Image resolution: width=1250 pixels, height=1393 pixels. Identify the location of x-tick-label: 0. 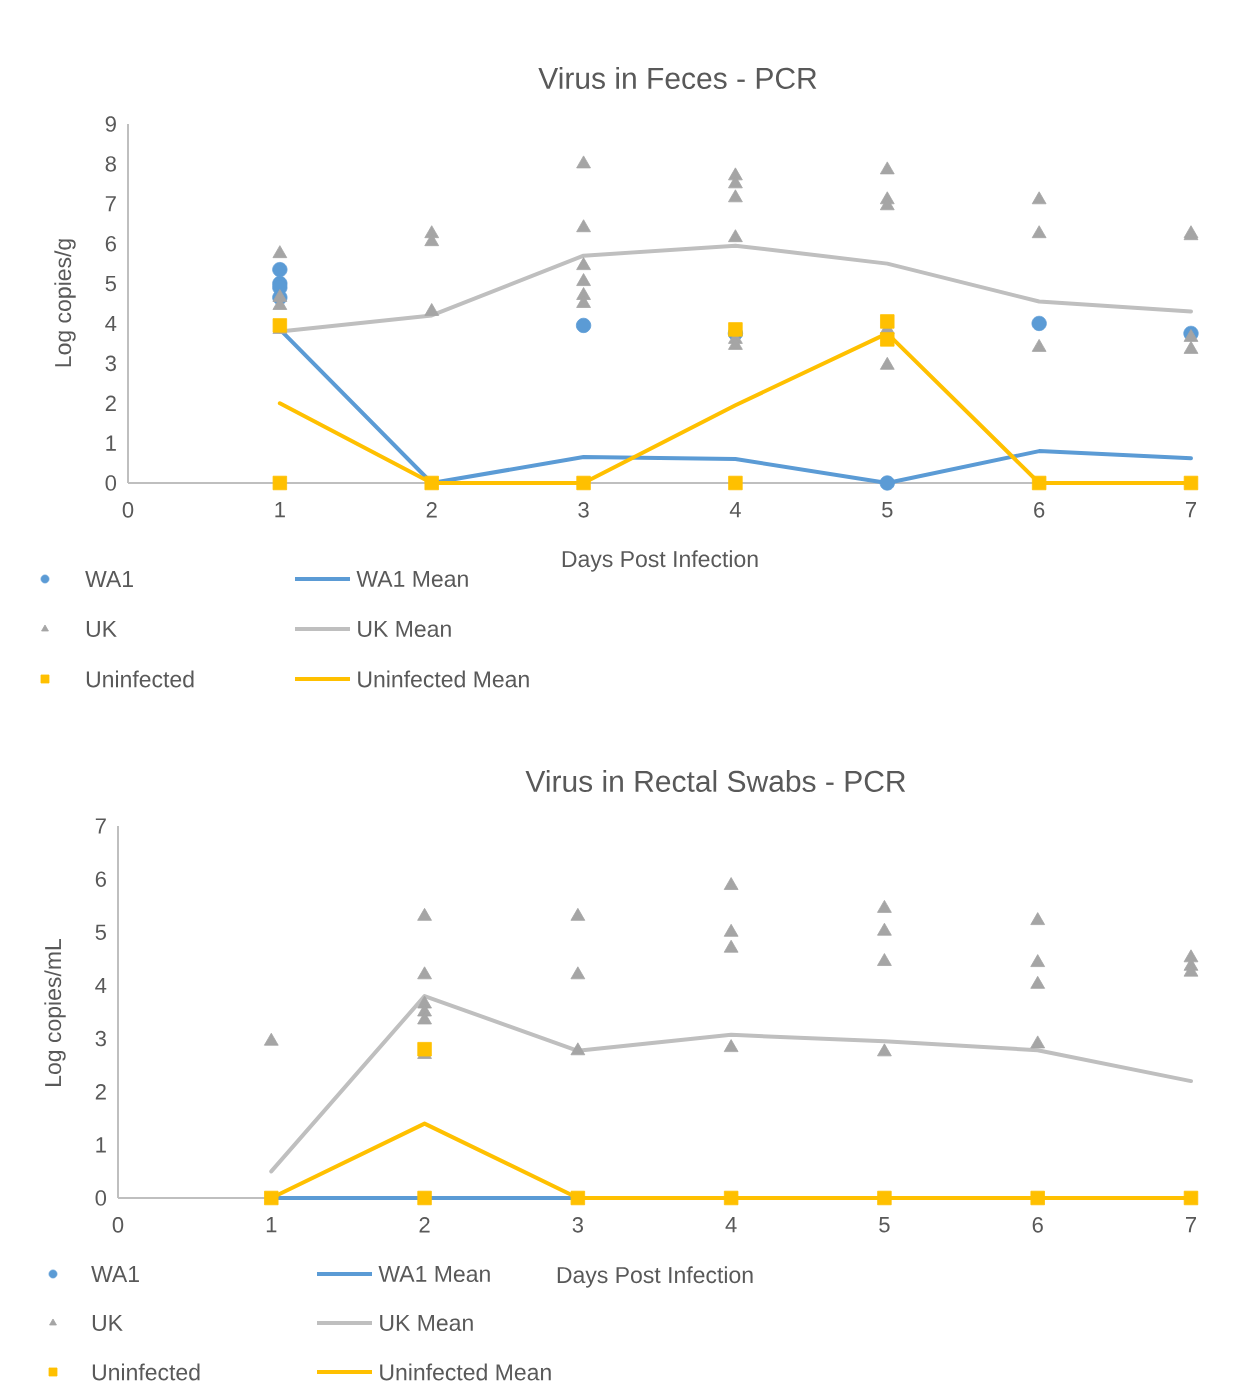
(128, 510).